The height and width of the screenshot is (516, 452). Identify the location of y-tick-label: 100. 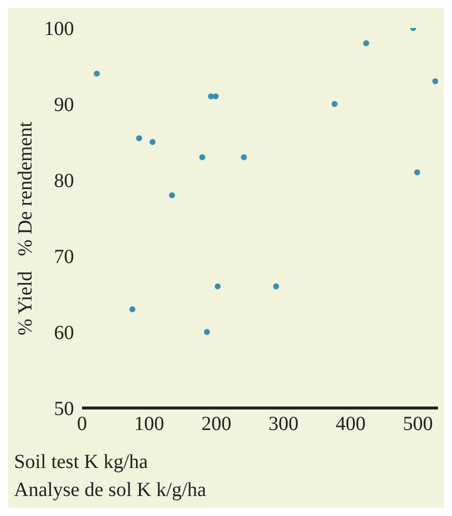
(59, 29).